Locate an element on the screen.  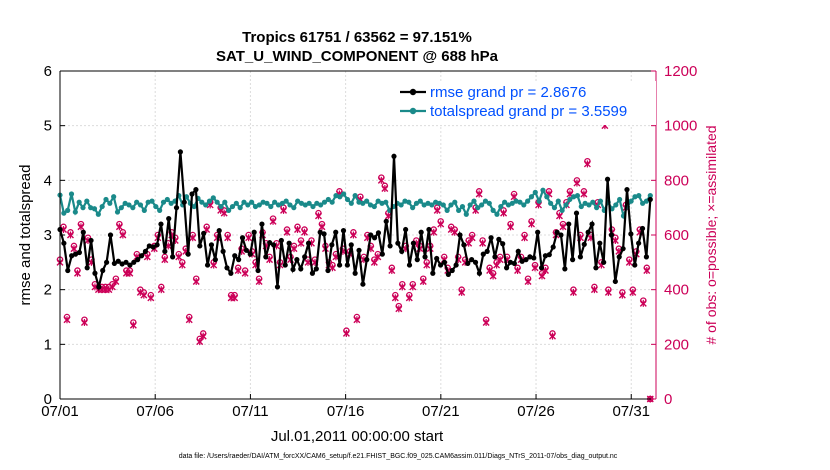
y-left-tick-label: 0 is located at coordinates (48, 399).